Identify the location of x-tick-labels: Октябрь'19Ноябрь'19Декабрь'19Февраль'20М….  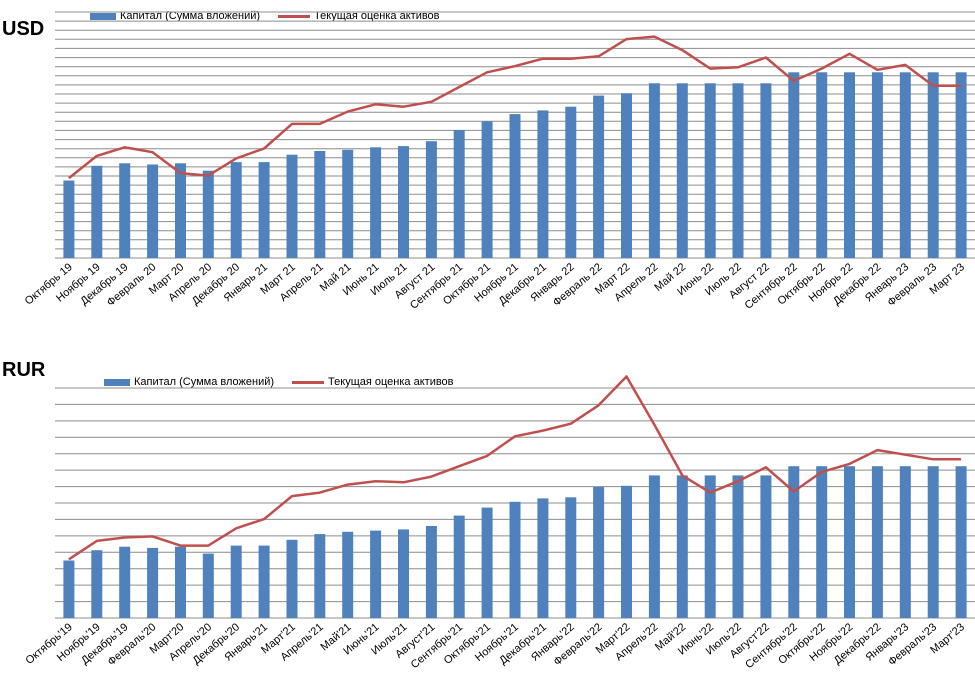
(495, 646).